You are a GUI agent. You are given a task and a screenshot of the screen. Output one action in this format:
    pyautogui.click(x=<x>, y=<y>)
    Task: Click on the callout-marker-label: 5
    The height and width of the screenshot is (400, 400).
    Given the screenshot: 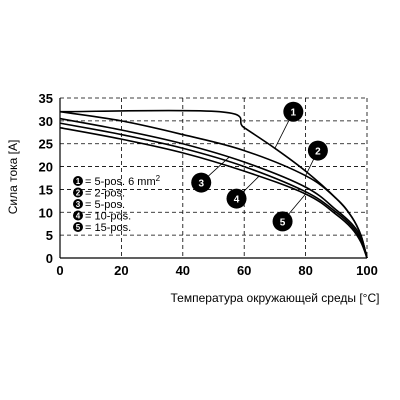 What is the action you would take?
    pyautogui.click(x=283, y=222)
    